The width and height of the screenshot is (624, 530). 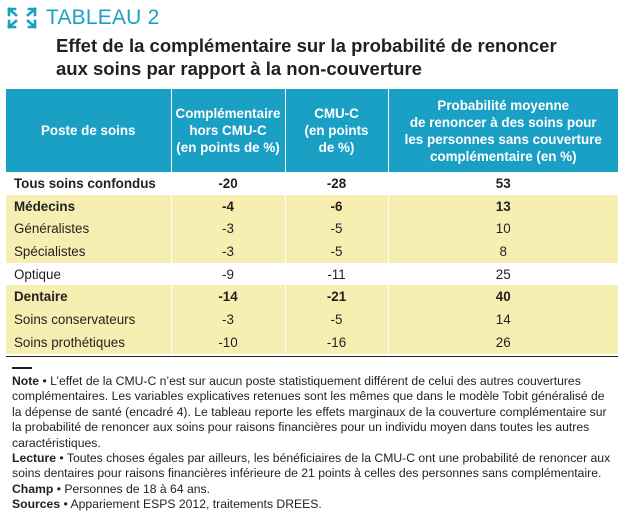 I want to click on table-row: Généralistes -3 -5 10, so click(x=312, y=229).